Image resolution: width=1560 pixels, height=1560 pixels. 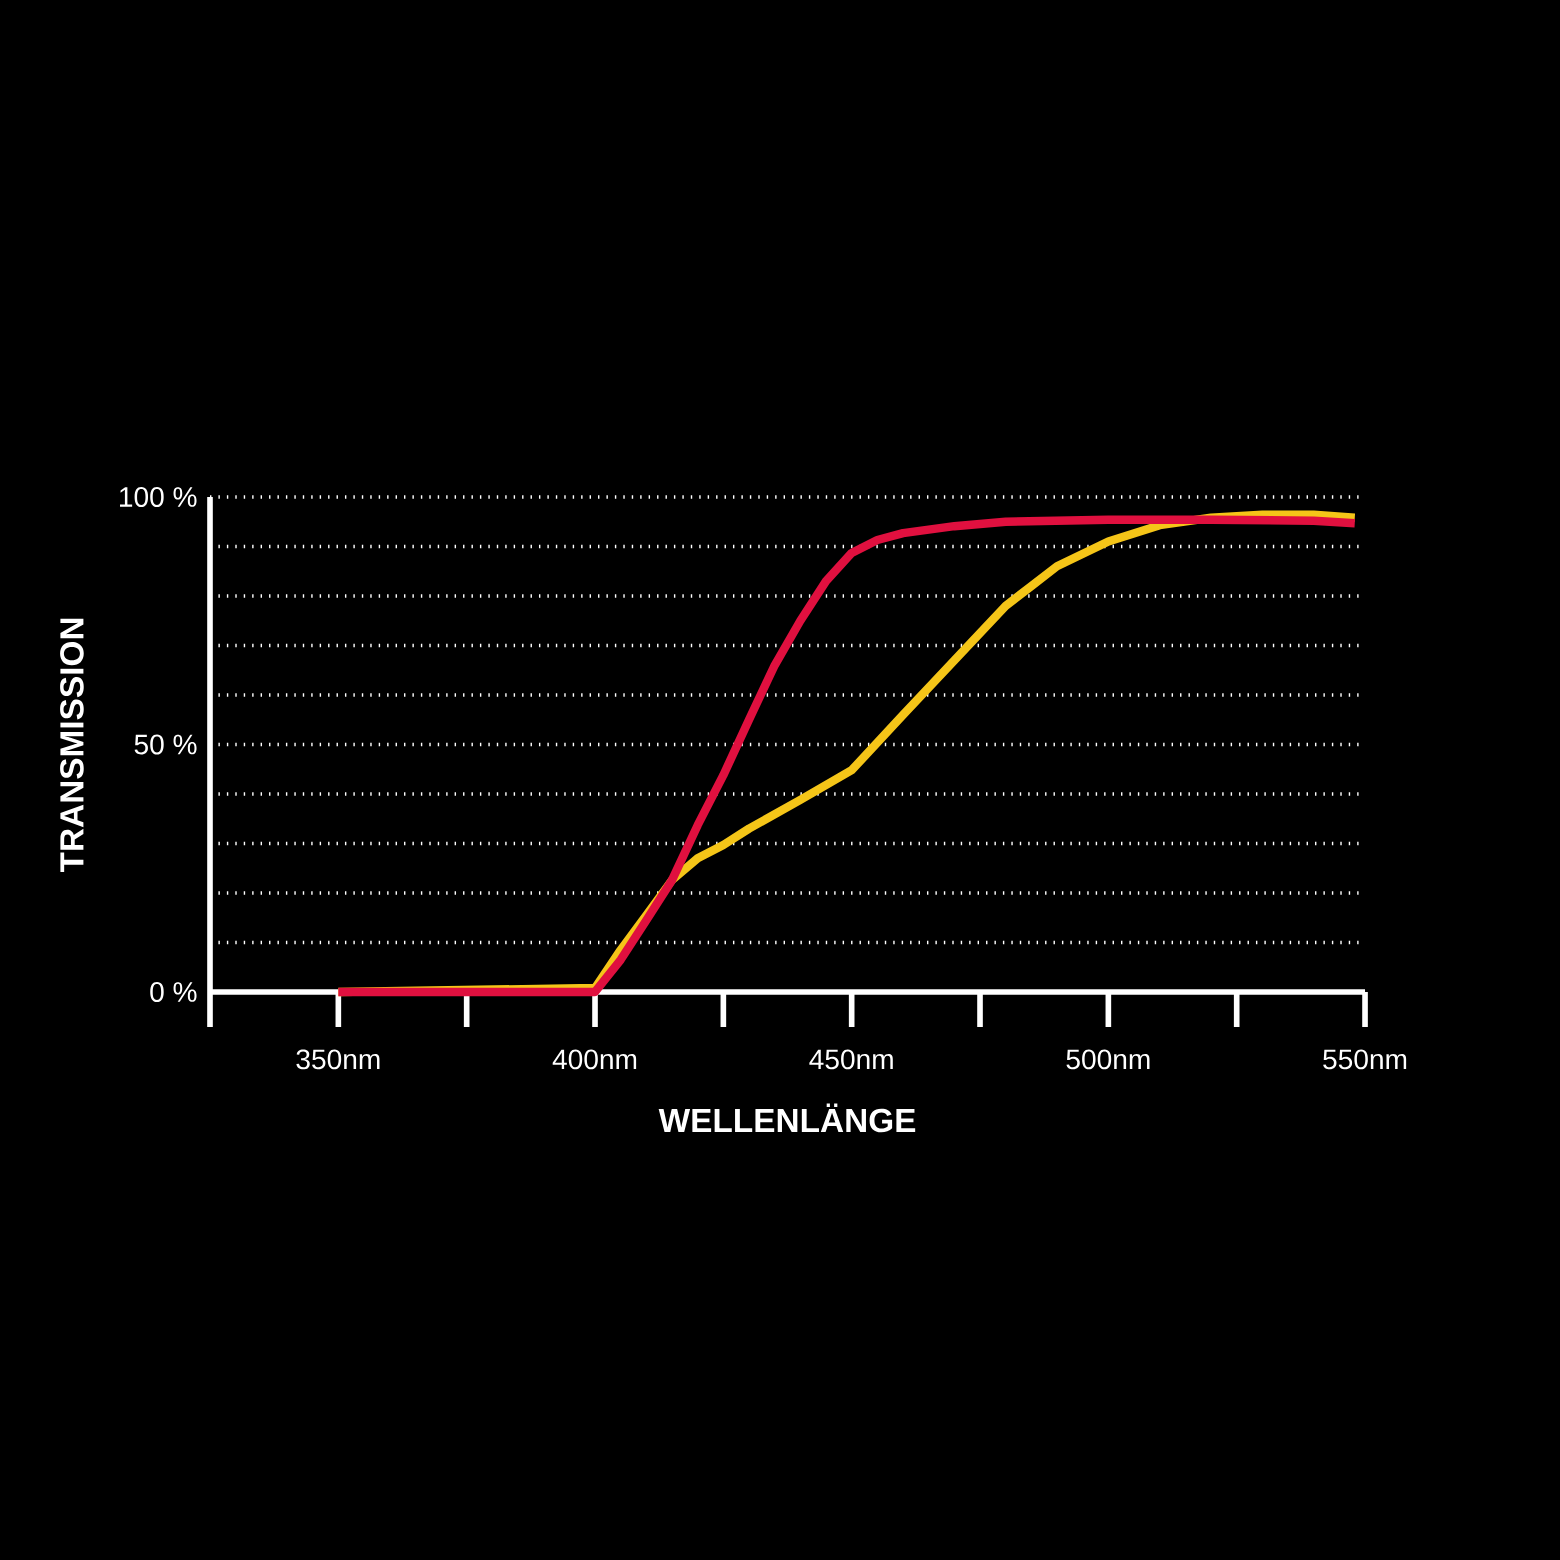 What do you see at coordinates (1108, 1059) in the screenshot?
I see `x-tick-label: 500nm` at bounding box center [1108, 1059].